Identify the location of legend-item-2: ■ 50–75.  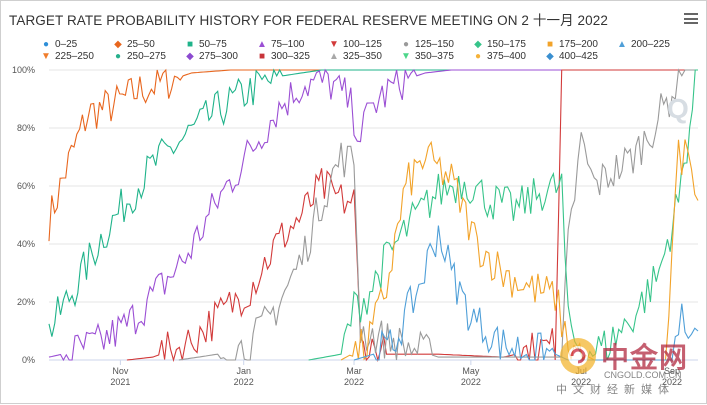
(206, 44).